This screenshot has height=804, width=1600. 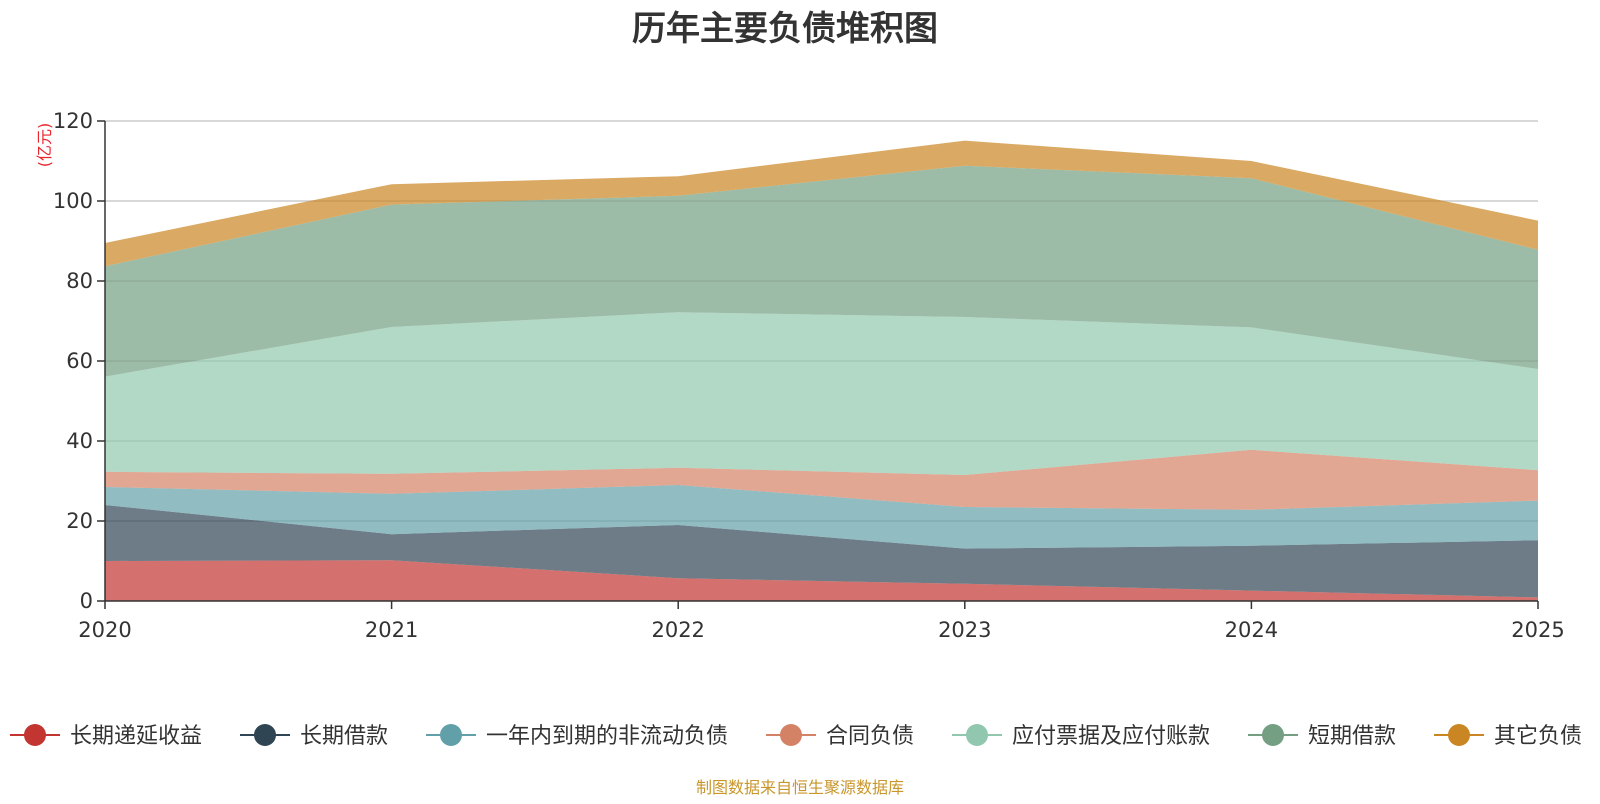 What do you see at coordinates (800, 787) in the screenshot?
I see `data-source-note: 制图数据来自恒生聚源数据库` at bounding box center [800, 787].